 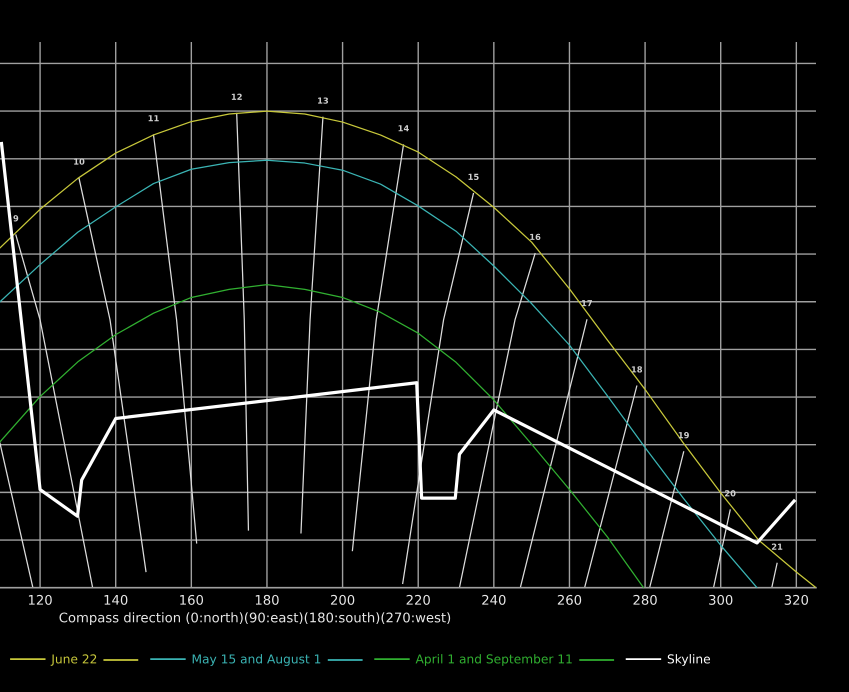 What do you see at coordinates (254, 619) in the screenshot?
I see `x-axis-title: Compass direction (0:north)(90:east)(180:south)(270:west)` at bounding box center [254, 619].